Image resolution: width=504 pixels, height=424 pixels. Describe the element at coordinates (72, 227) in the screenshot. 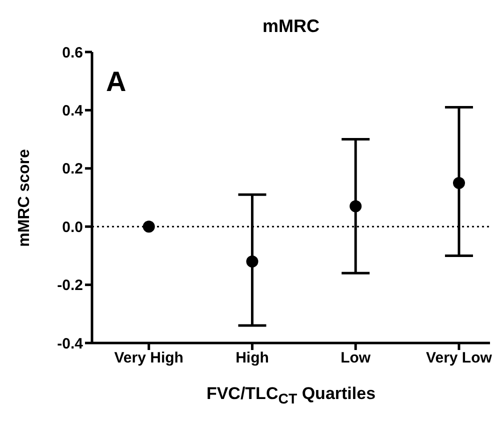

I see `y-tick-label: 0.0` at that location.